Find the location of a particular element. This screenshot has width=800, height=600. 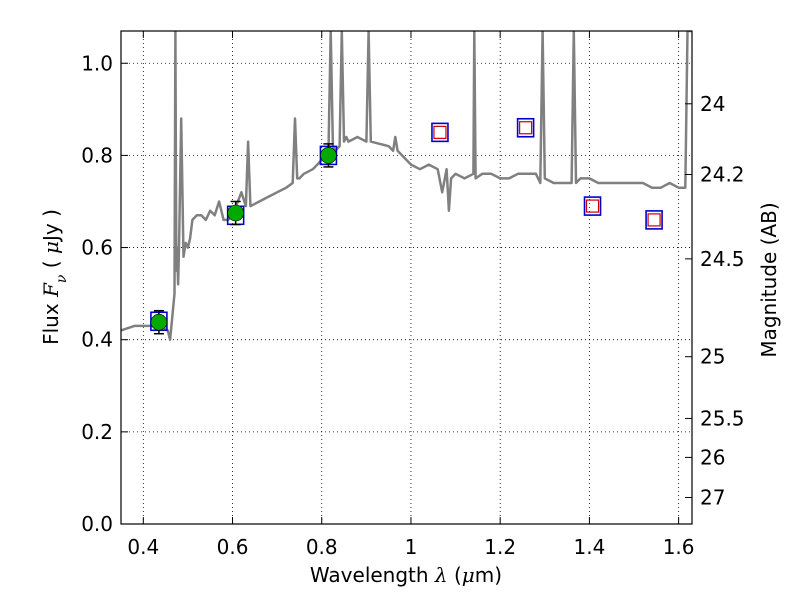

y-axis-label: Flux Fν ( μJy ) is located at coordinates (54, 277).